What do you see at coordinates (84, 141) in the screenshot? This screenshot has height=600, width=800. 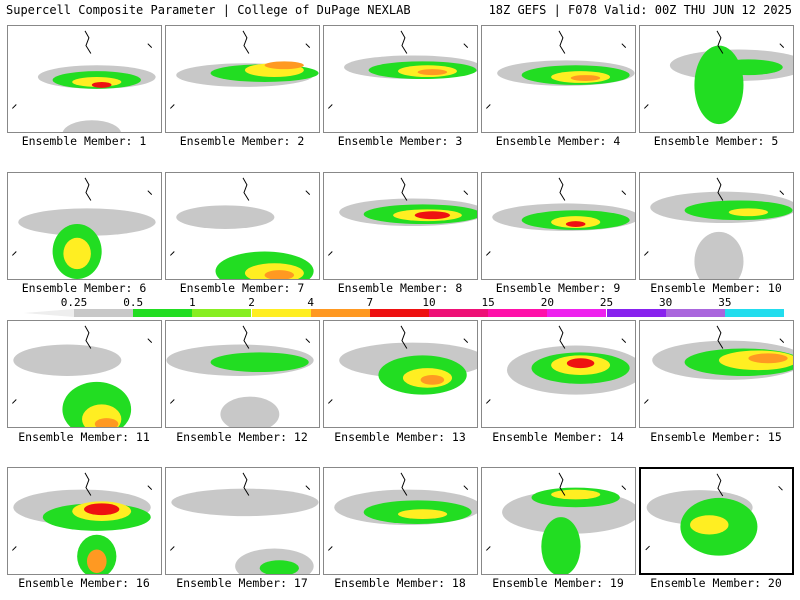 I see `ensemble-member-label: Ensemble Member: 1` at bounding box center [84, 141].